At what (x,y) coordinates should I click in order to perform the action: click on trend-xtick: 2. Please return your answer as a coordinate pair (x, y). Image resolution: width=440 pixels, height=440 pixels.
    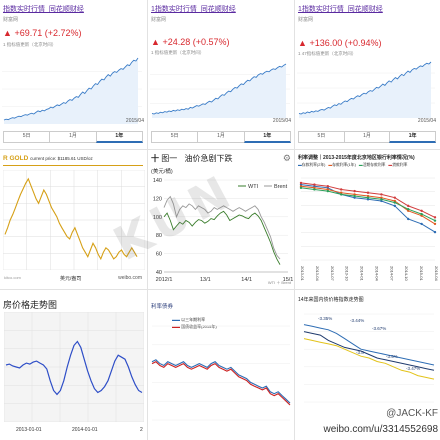
    Looking at the image, I should click on (141, 430).